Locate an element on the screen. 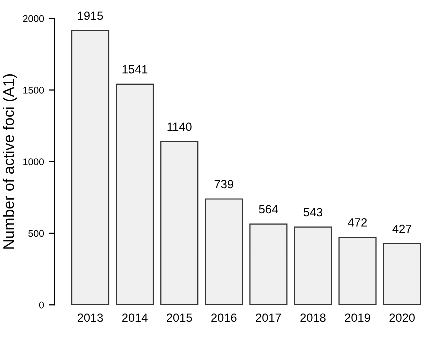 Image resolution: width=440 pixels, height=339 pixels. y-axis-title: Number of active foci (A1) is located at coordinates (10, 161).